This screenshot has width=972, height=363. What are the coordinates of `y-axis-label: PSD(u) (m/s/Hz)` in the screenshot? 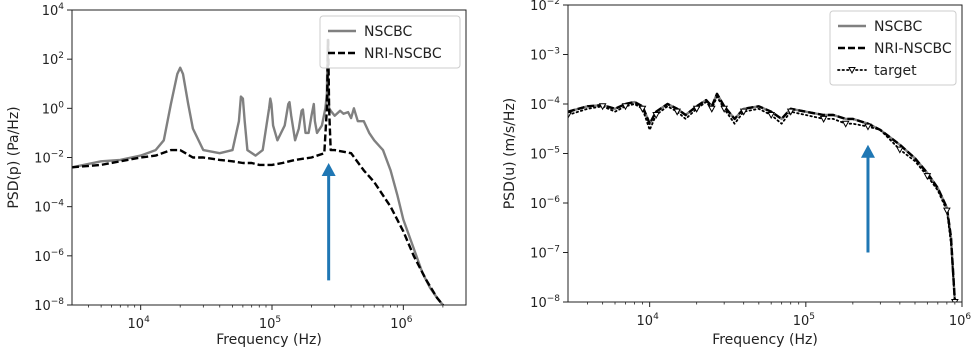 It's located at (510, 154).